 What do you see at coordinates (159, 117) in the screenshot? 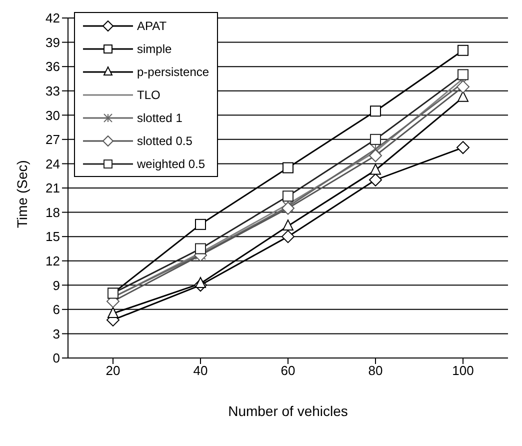
I see `legend-label: slotted 1` at bounding box center [159, 117].